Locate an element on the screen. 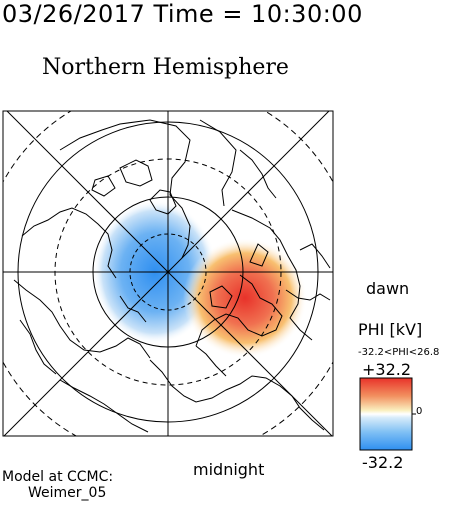  legend-max-value: +32.2 is located at coordinates (387, 369).